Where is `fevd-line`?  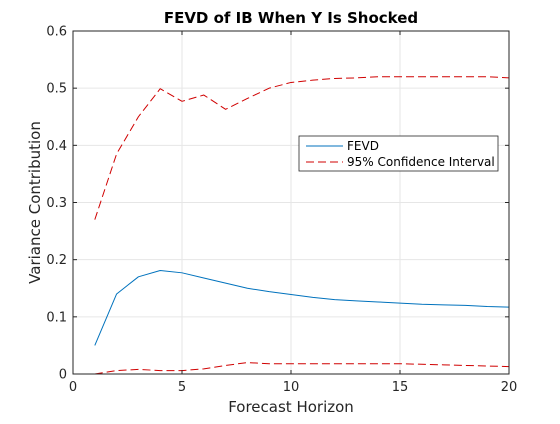 fevd-line is located at coordinates (302, 308).